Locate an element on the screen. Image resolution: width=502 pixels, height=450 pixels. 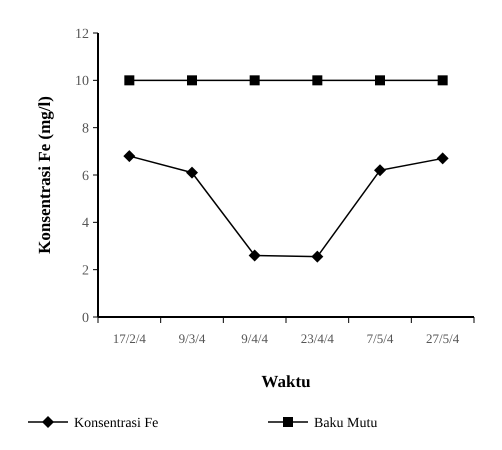
x-tick-label: 17/2/4 is located at coordinates (129, 338).